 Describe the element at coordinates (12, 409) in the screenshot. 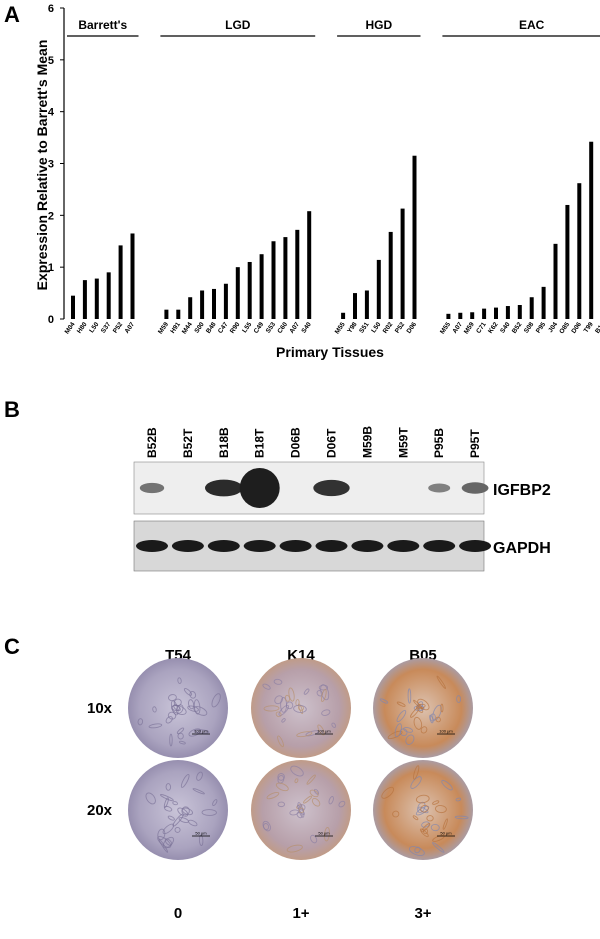

I see `panel-label-b: B` at that location.